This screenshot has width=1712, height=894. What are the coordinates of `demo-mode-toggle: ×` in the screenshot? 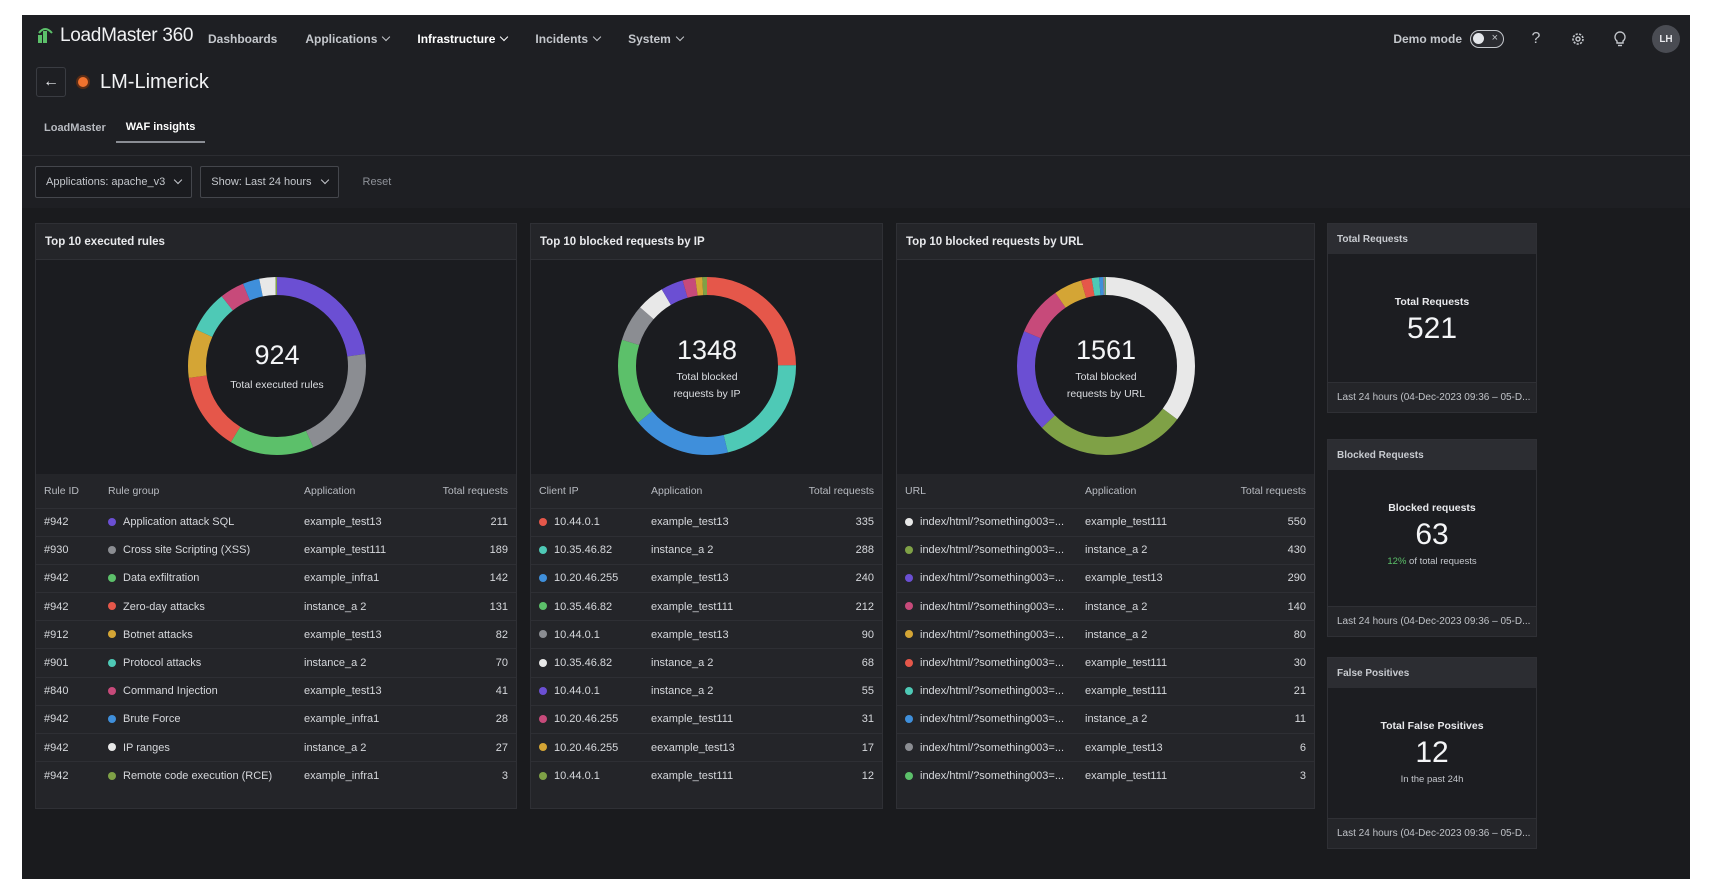 It's located at (1487, 39).